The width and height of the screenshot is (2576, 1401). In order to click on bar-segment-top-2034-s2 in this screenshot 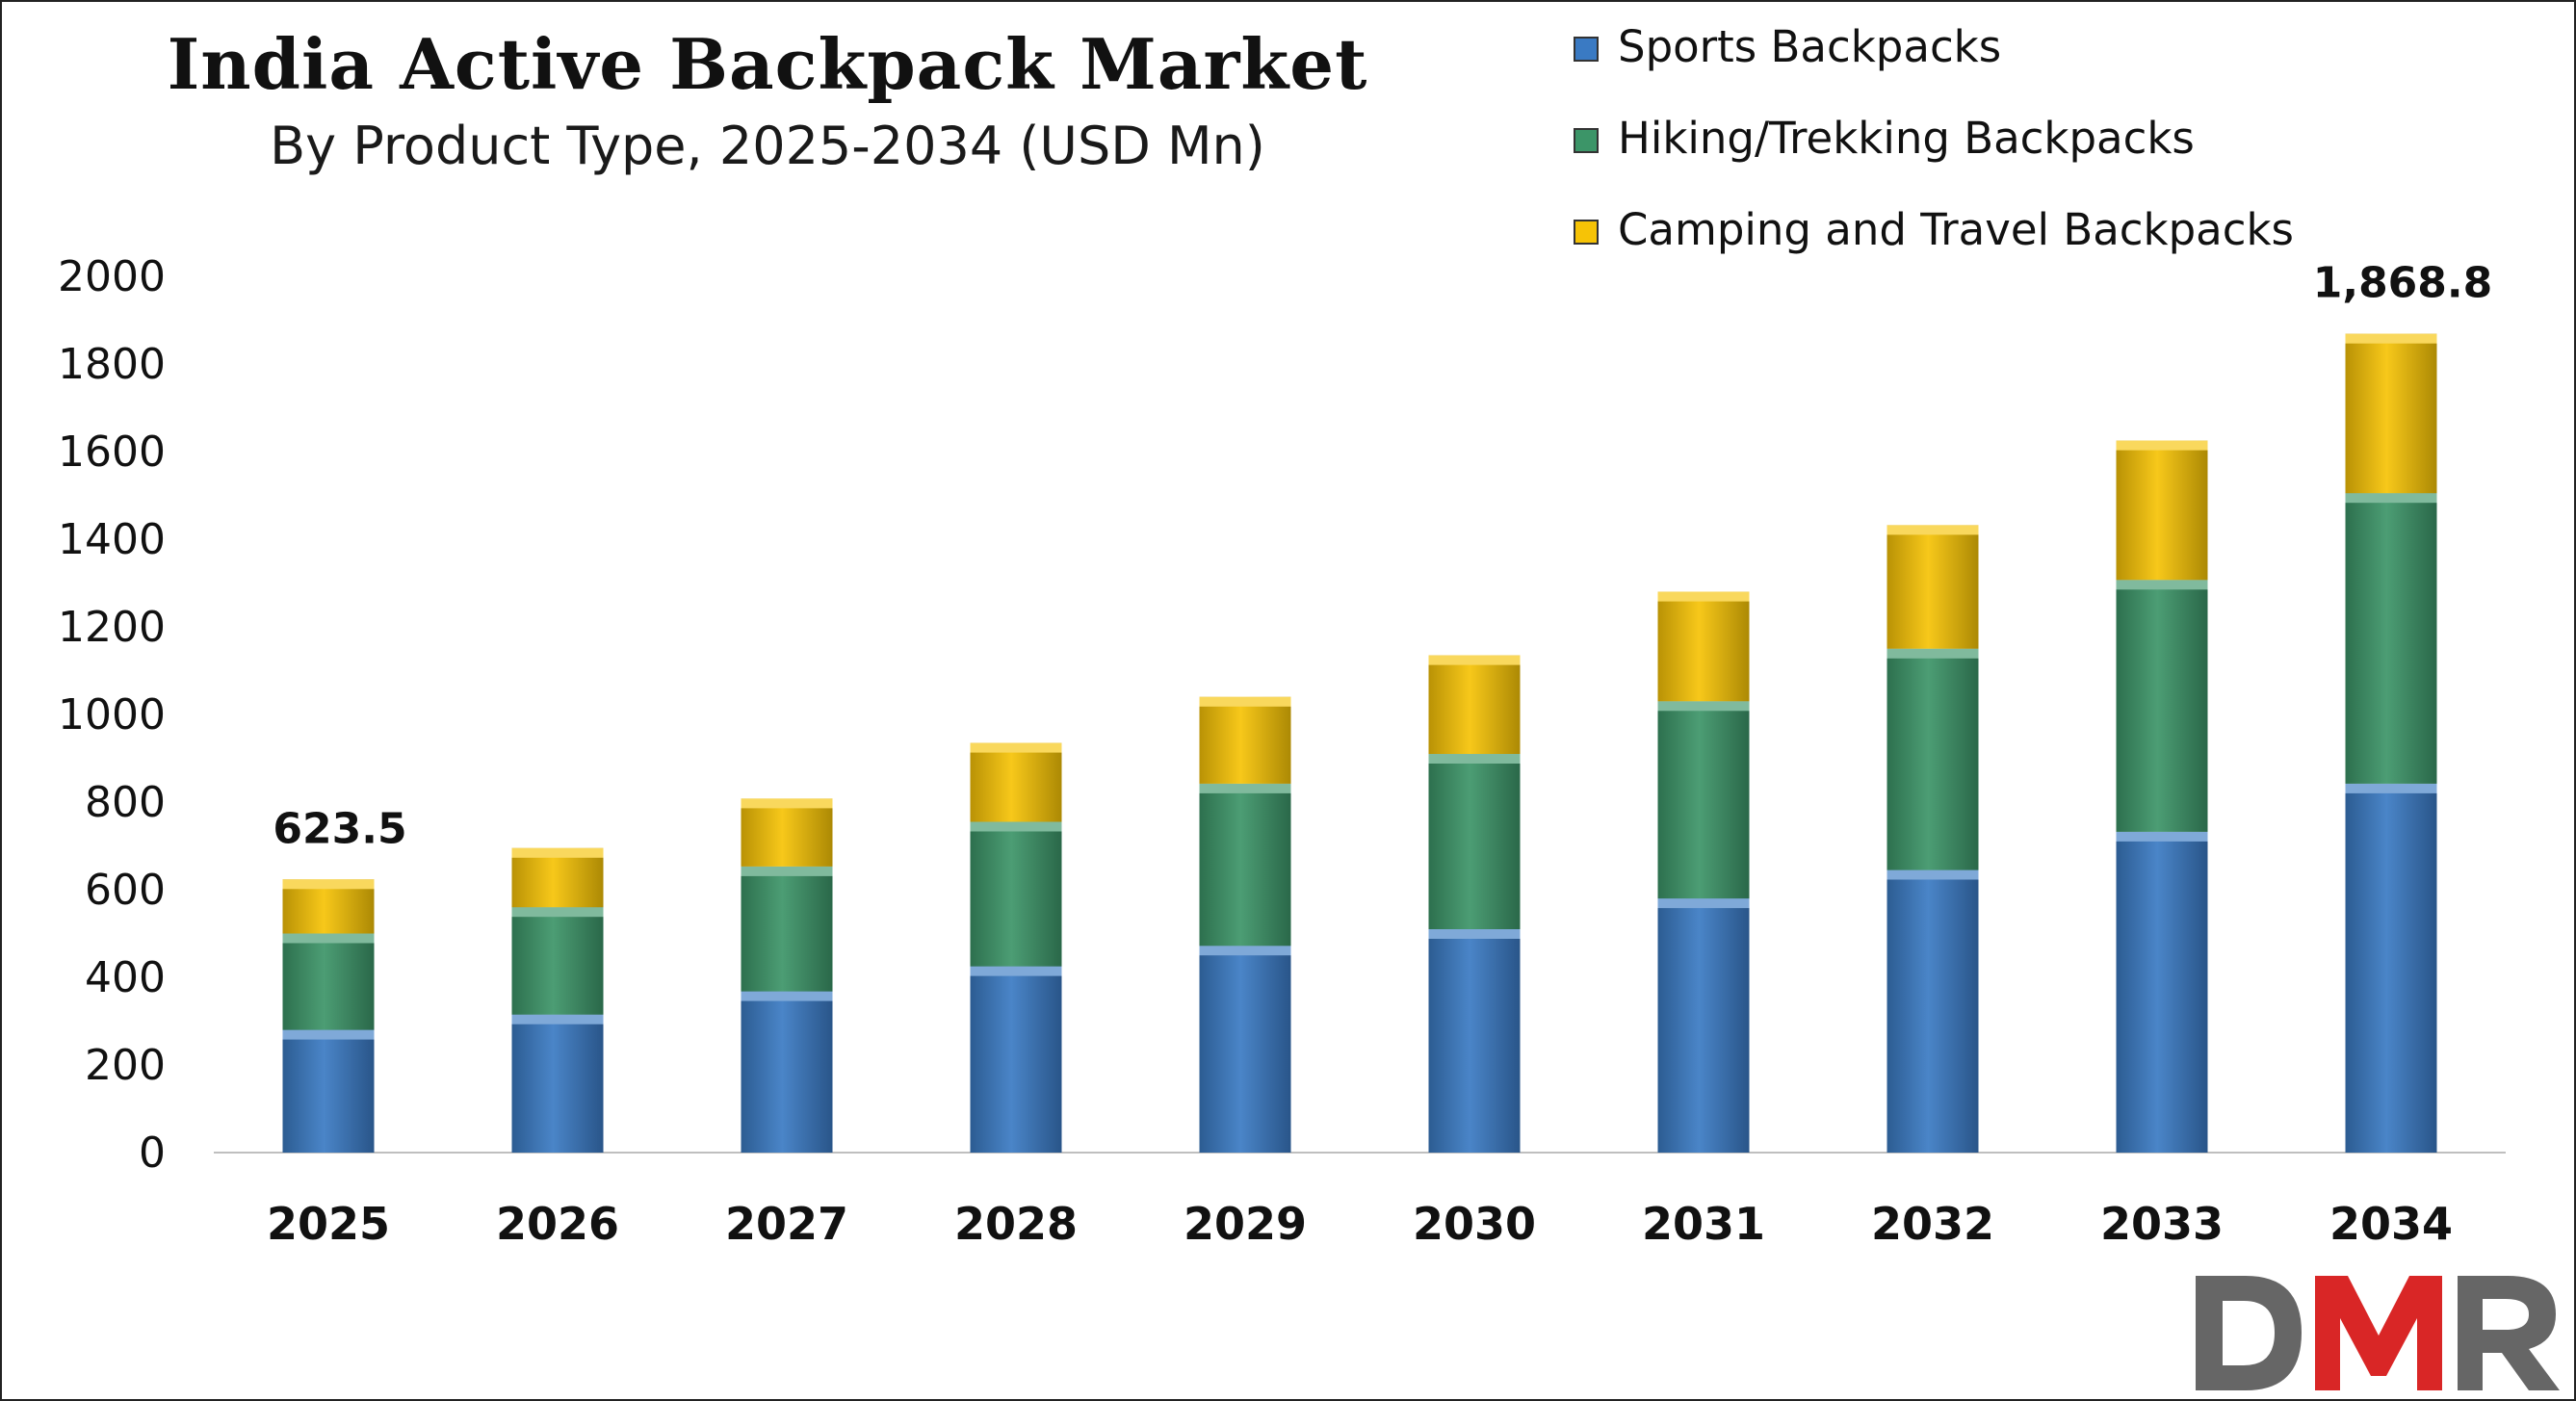, I will do `click(2391, 338)`.